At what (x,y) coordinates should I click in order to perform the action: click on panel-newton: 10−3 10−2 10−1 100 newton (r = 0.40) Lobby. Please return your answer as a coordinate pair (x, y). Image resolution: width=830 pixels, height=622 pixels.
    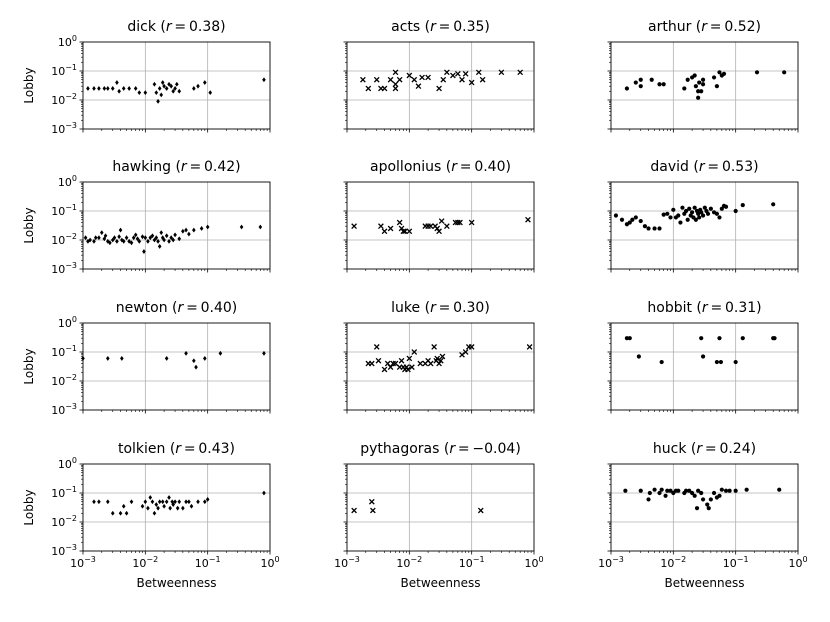
    Looking at the image, I should click on (146, 358).